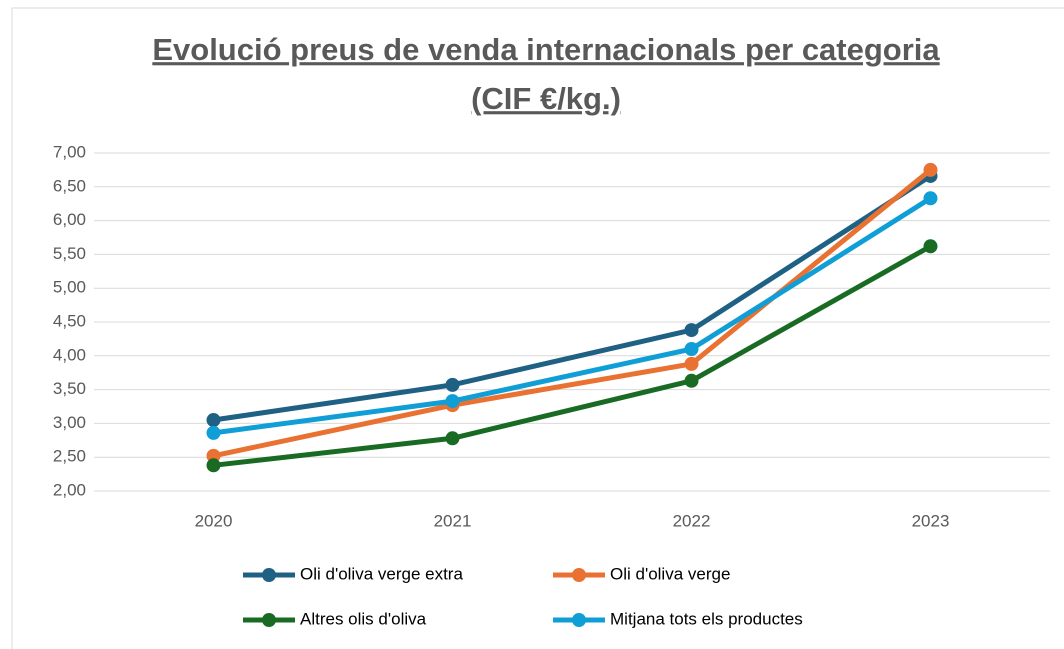 Image resolution: width=1064 pixels, height=649 pixels. What do you see at coordinates (69, 219) in the screenshot?
I see `y-tick-label: 6,00` at bounding box center [69, 219].